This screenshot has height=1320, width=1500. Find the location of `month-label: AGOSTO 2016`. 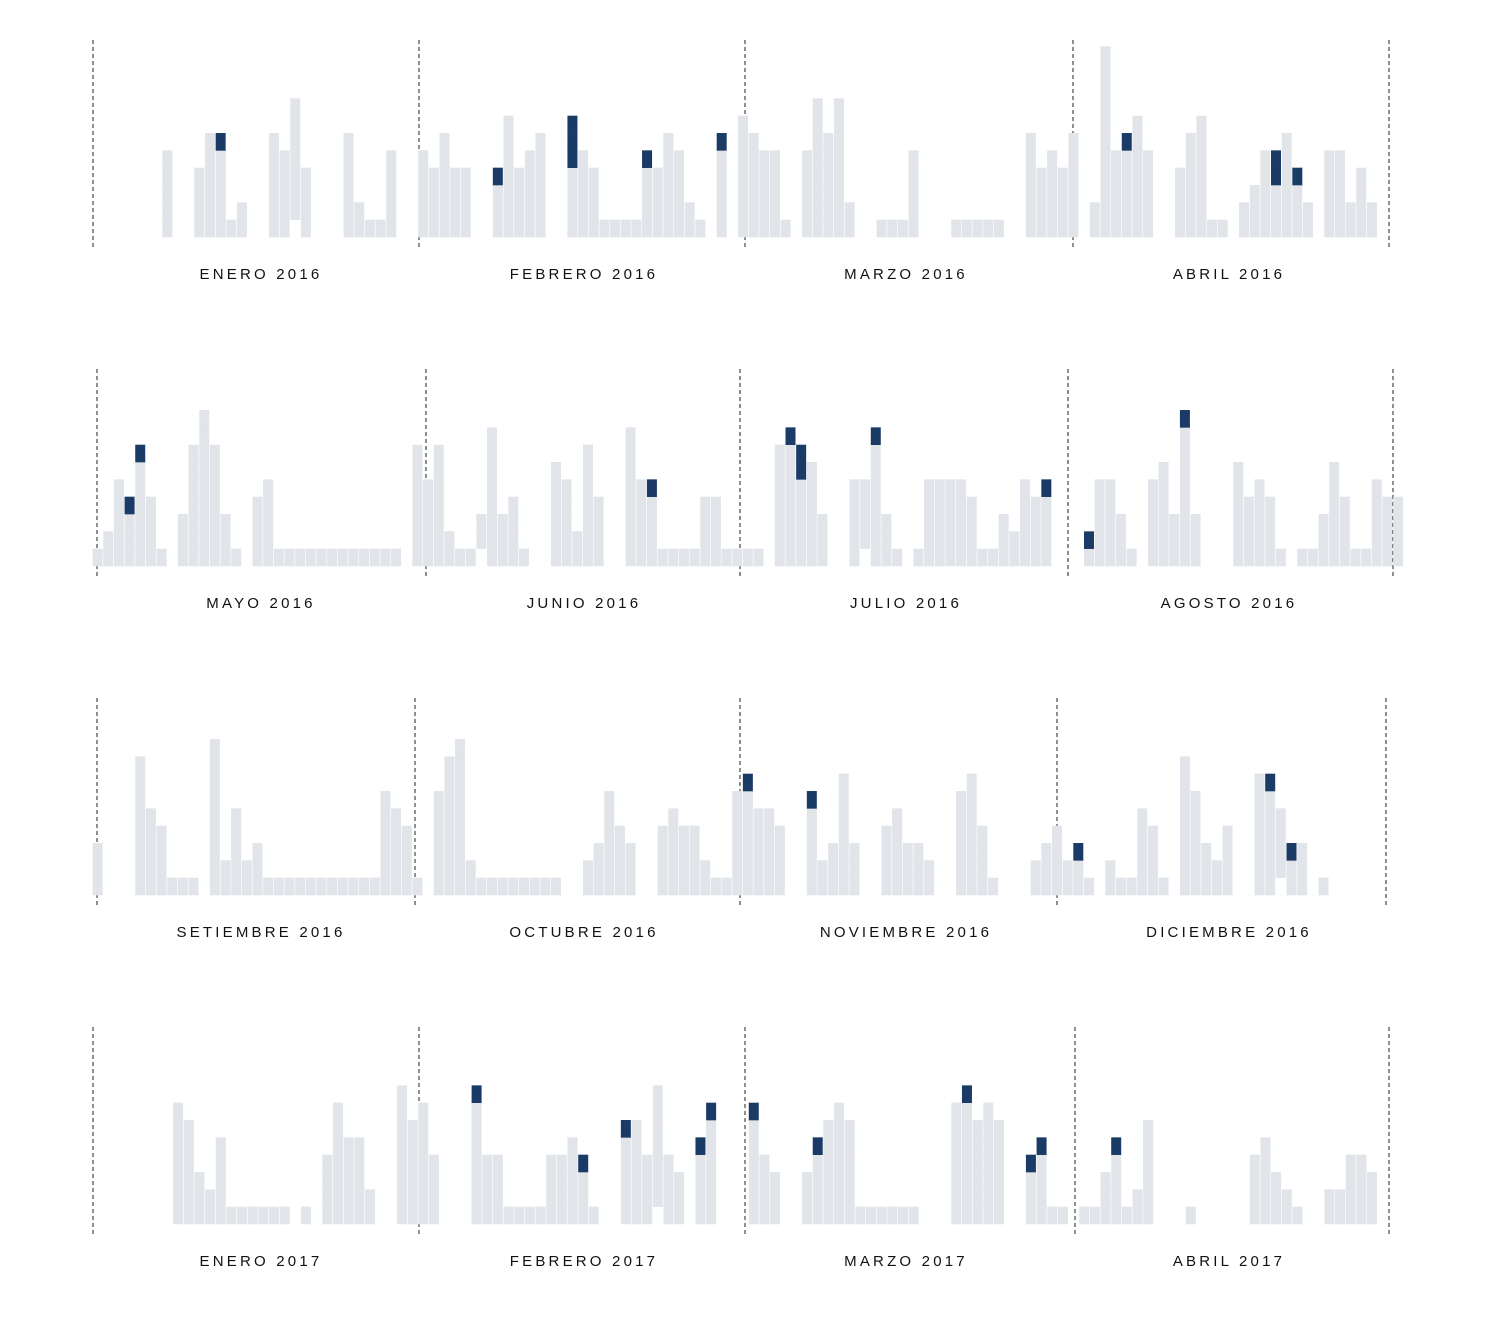

month-label: AGOSTO 2016 is located at coordinates (1229, 603).